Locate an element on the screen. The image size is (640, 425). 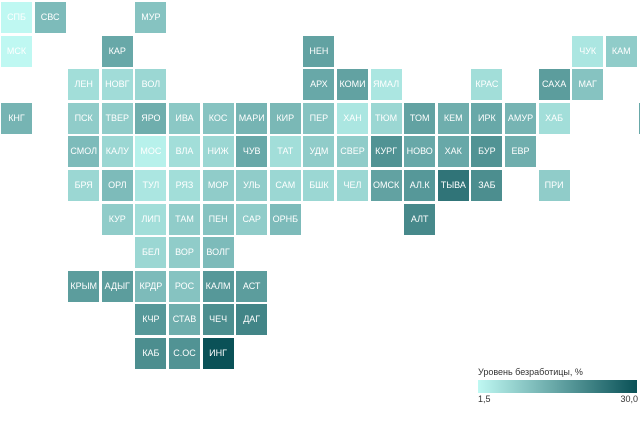
region-tile: УЛЬ is located at coordinates (252, 185).